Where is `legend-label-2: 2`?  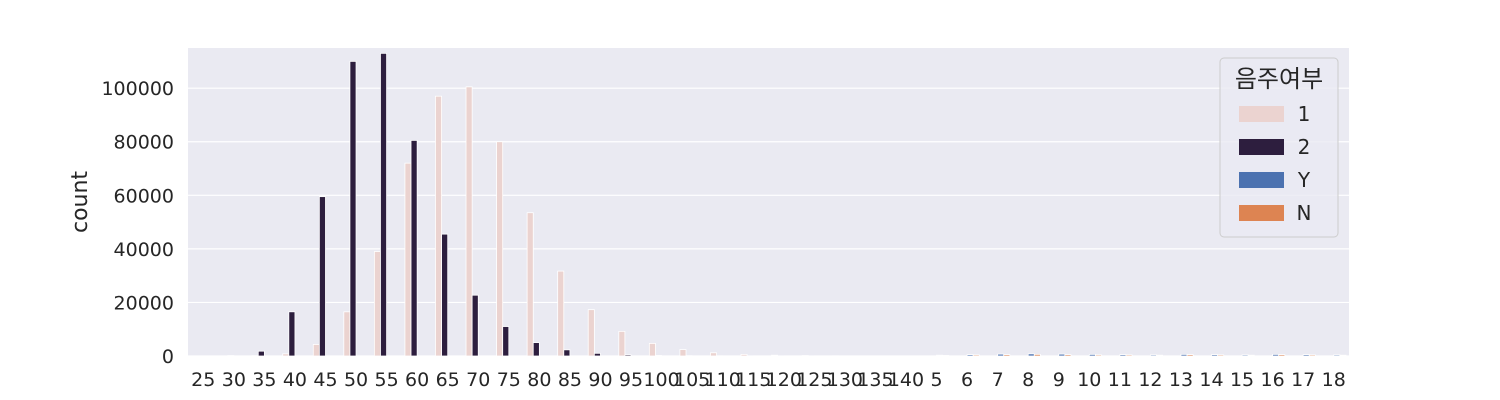 legend-label-2: 2 is located at coordinates (1304, 147).